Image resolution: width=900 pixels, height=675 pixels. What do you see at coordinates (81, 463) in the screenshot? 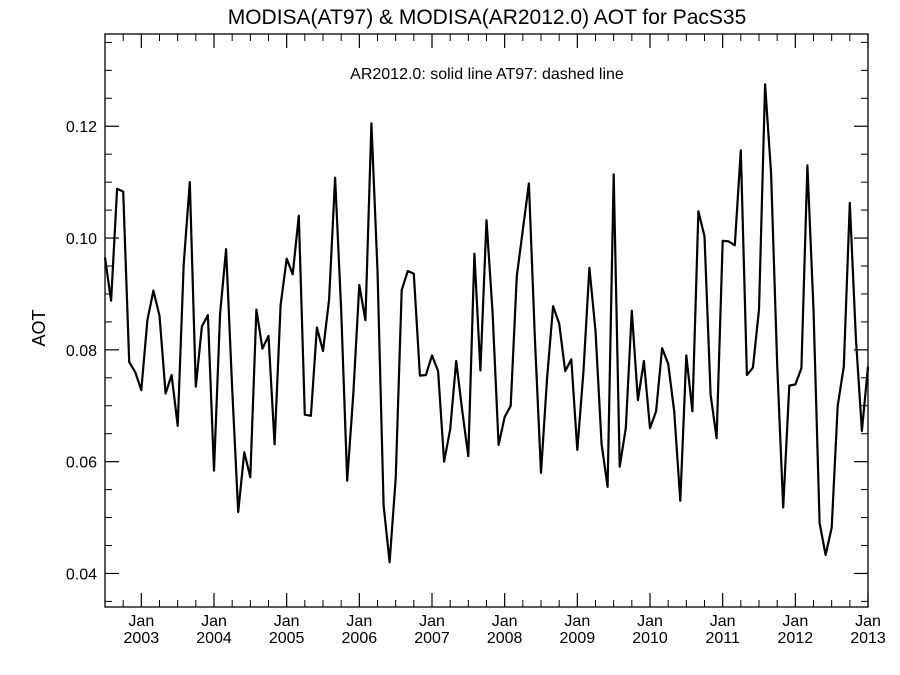
I see `y-tick-label: 0.06` at bounding box center [81, 463].